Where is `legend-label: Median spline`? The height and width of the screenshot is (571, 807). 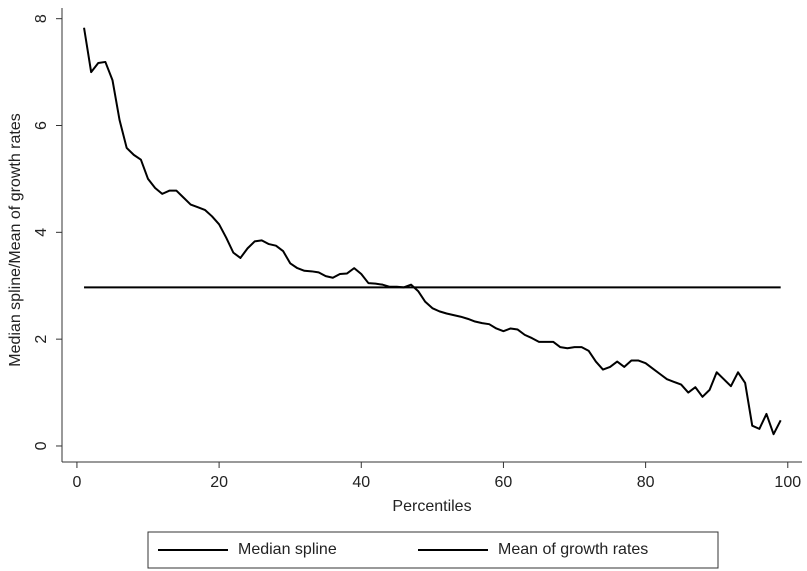
legend-label: Median spline is located at coordinates (287, 549).